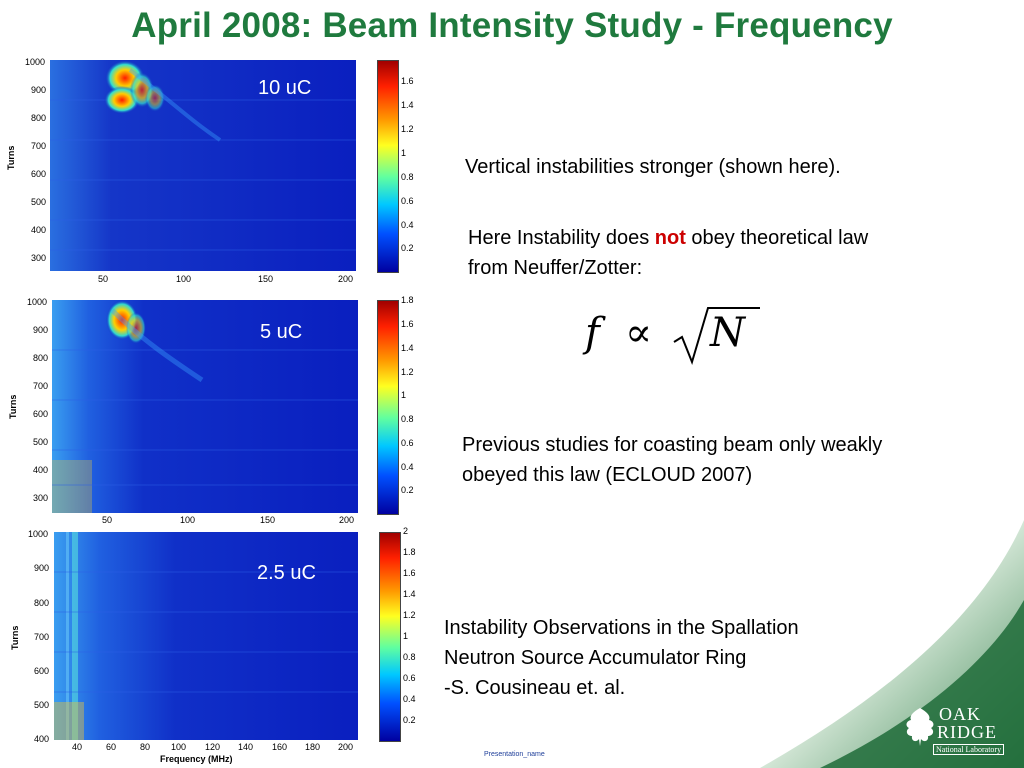  I want to click on reference-line3: -S. Cousineau et. al., so click(535, 688).